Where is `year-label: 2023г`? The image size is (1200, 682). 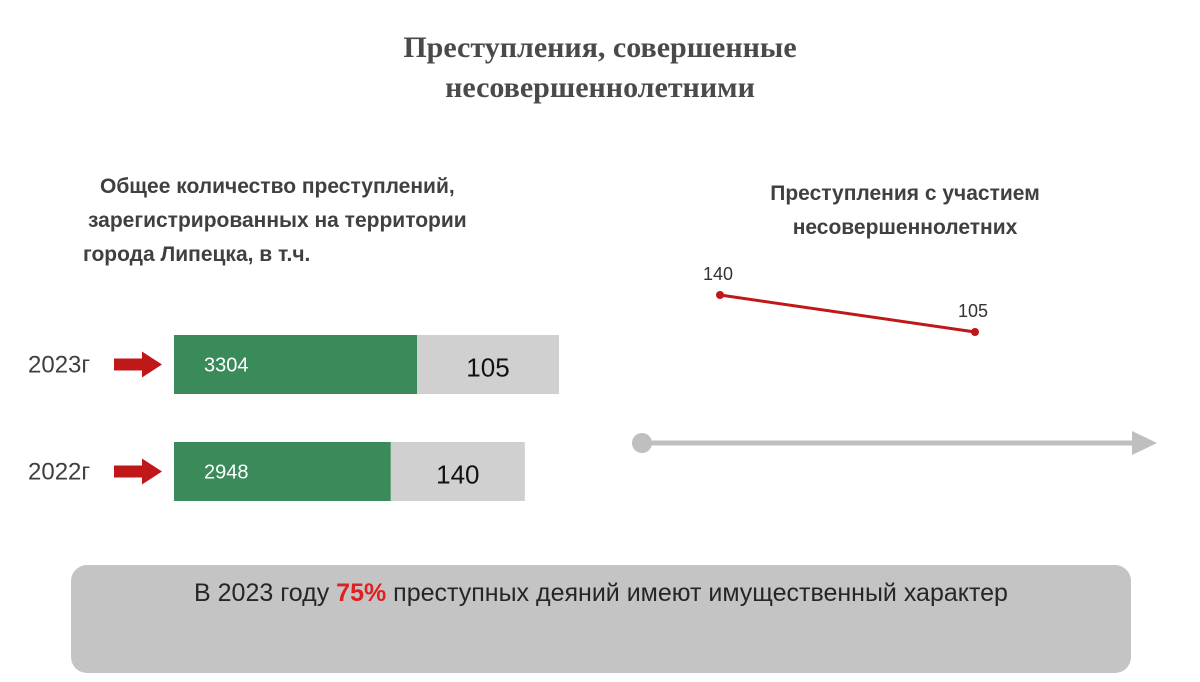 year-label: 2023г is located at coordinates (59, 365).